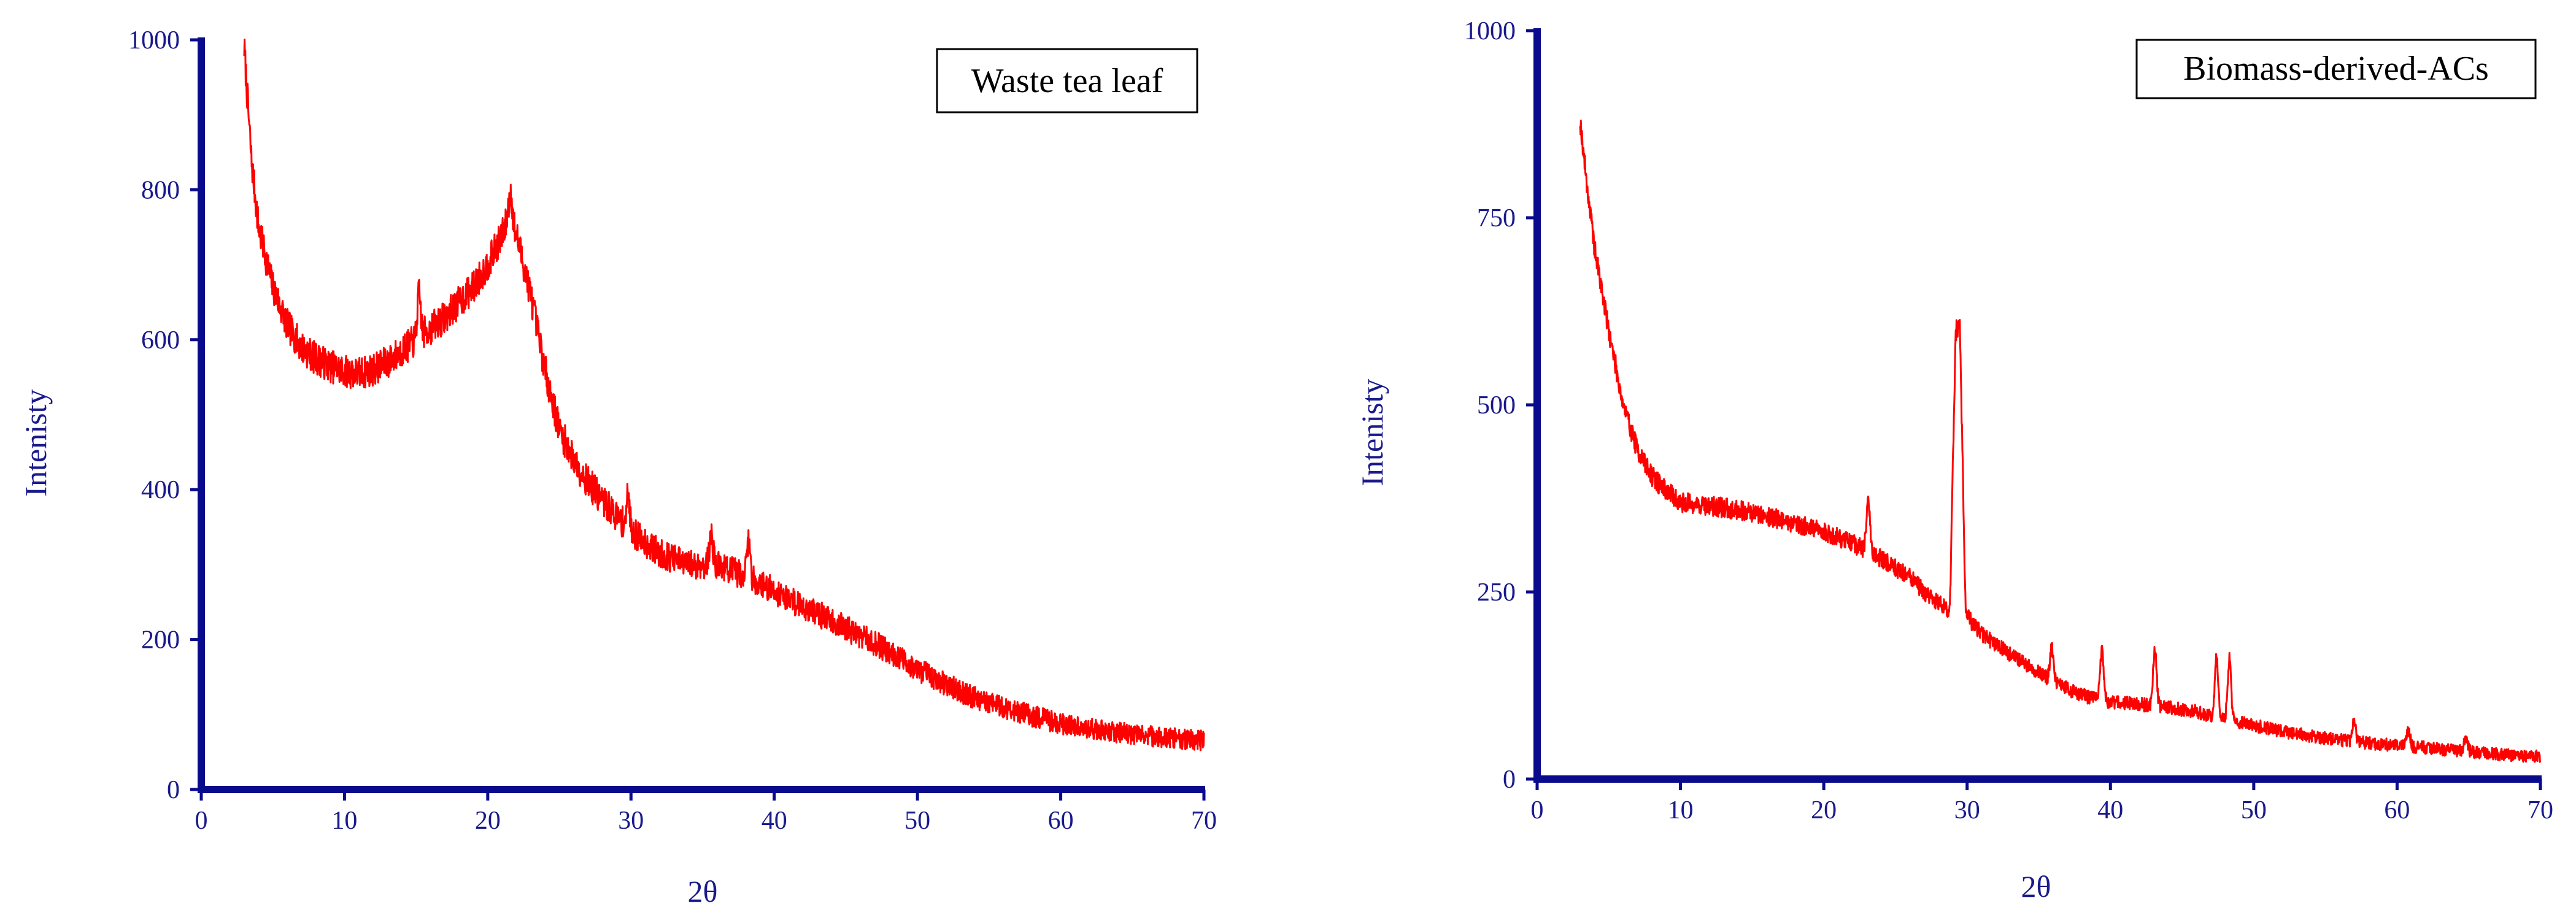 This screenshot has height=922, width=2576. I want to click on y-tick-label: 400, so click(160, 490).